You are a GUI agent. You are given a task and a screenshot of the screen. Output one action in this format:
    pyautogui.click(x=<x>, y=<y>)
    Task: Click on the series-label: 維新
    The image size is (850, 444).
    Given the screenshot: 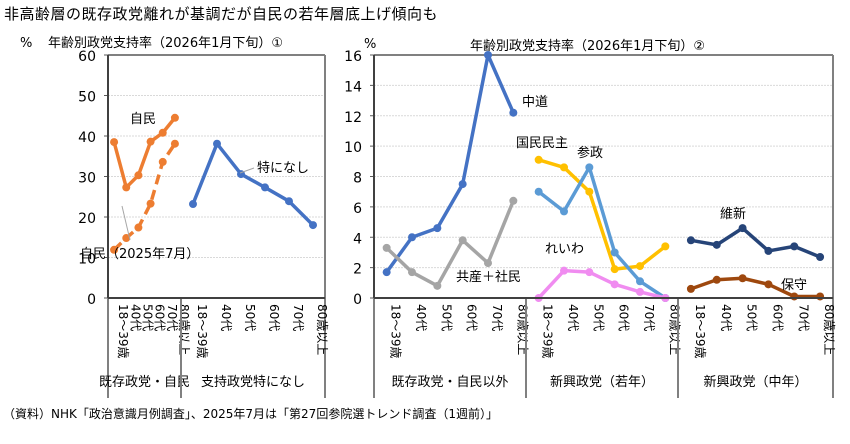 What is the action you would take?
    pyautogui.click(x=733, y=214)
    